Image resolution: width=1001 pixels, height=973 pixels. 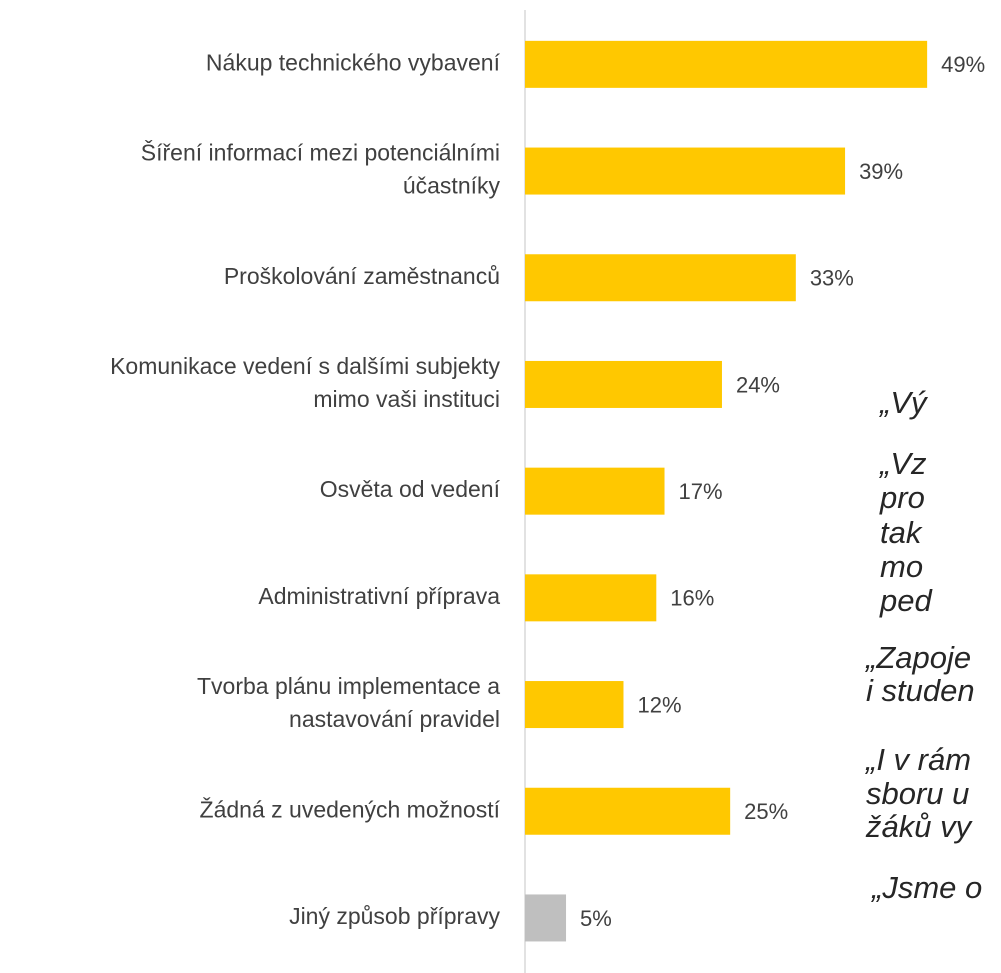 What do you see at coordinates (906, 600) in the screenshot?
I see `quote: ped` at bounding box center [906, 600].